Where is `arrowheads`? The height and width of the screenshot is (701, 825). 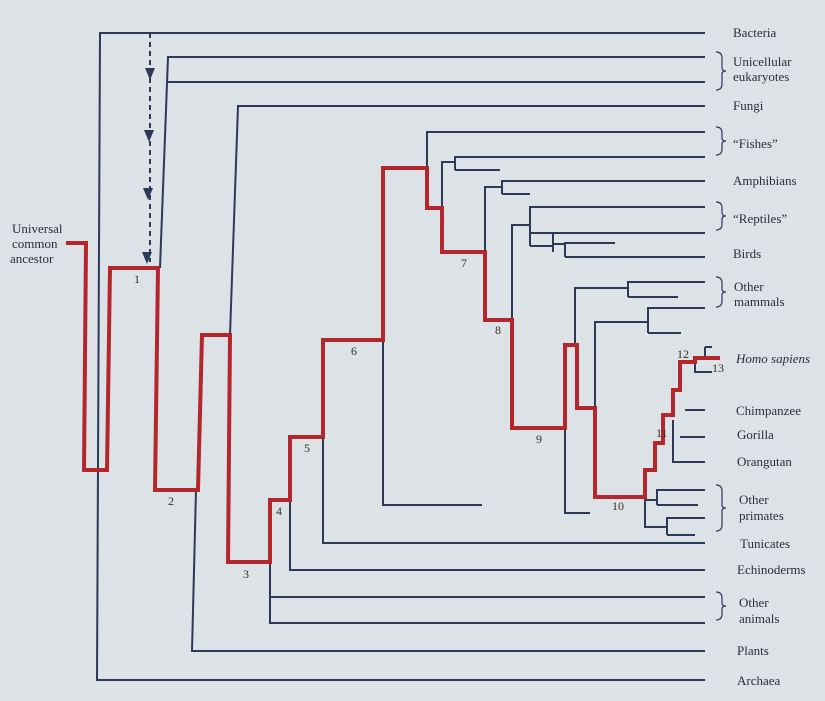
arrowheads is located at coordinates (148, 166).